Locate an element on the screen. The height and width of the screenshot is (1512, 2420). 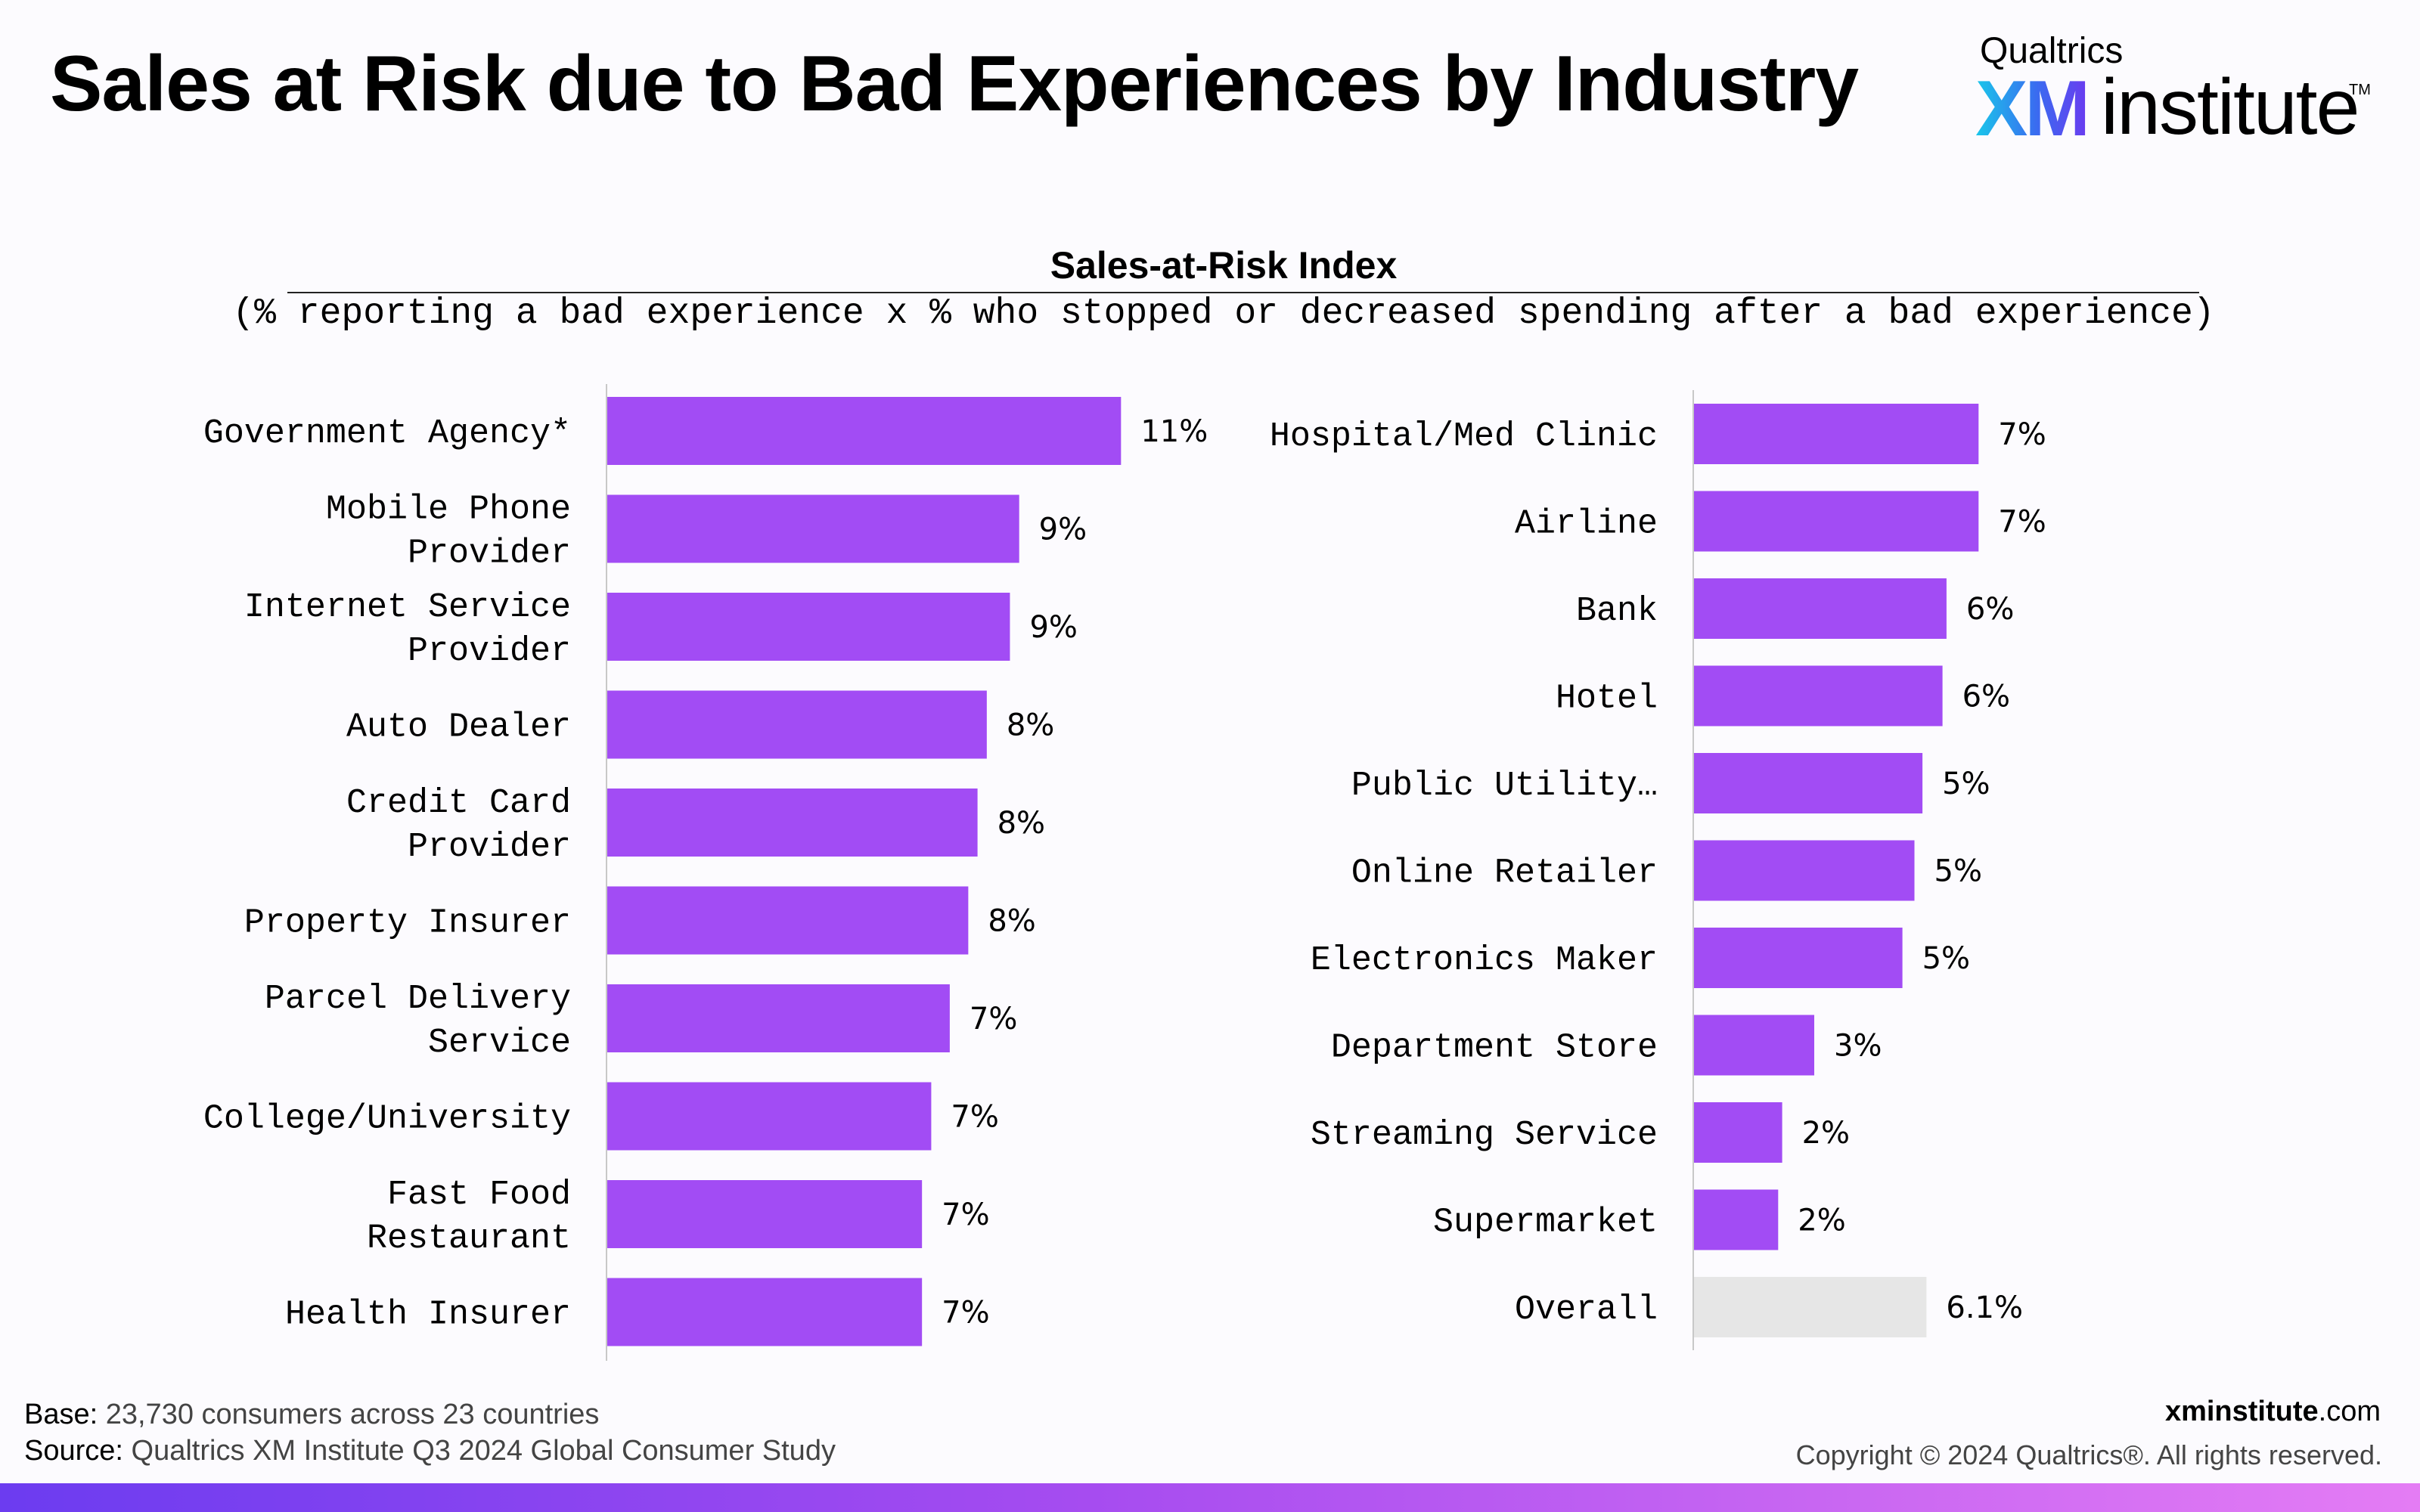
base-text: 23,730 consumers across 23 countries is located at coordinates (349, 1414).